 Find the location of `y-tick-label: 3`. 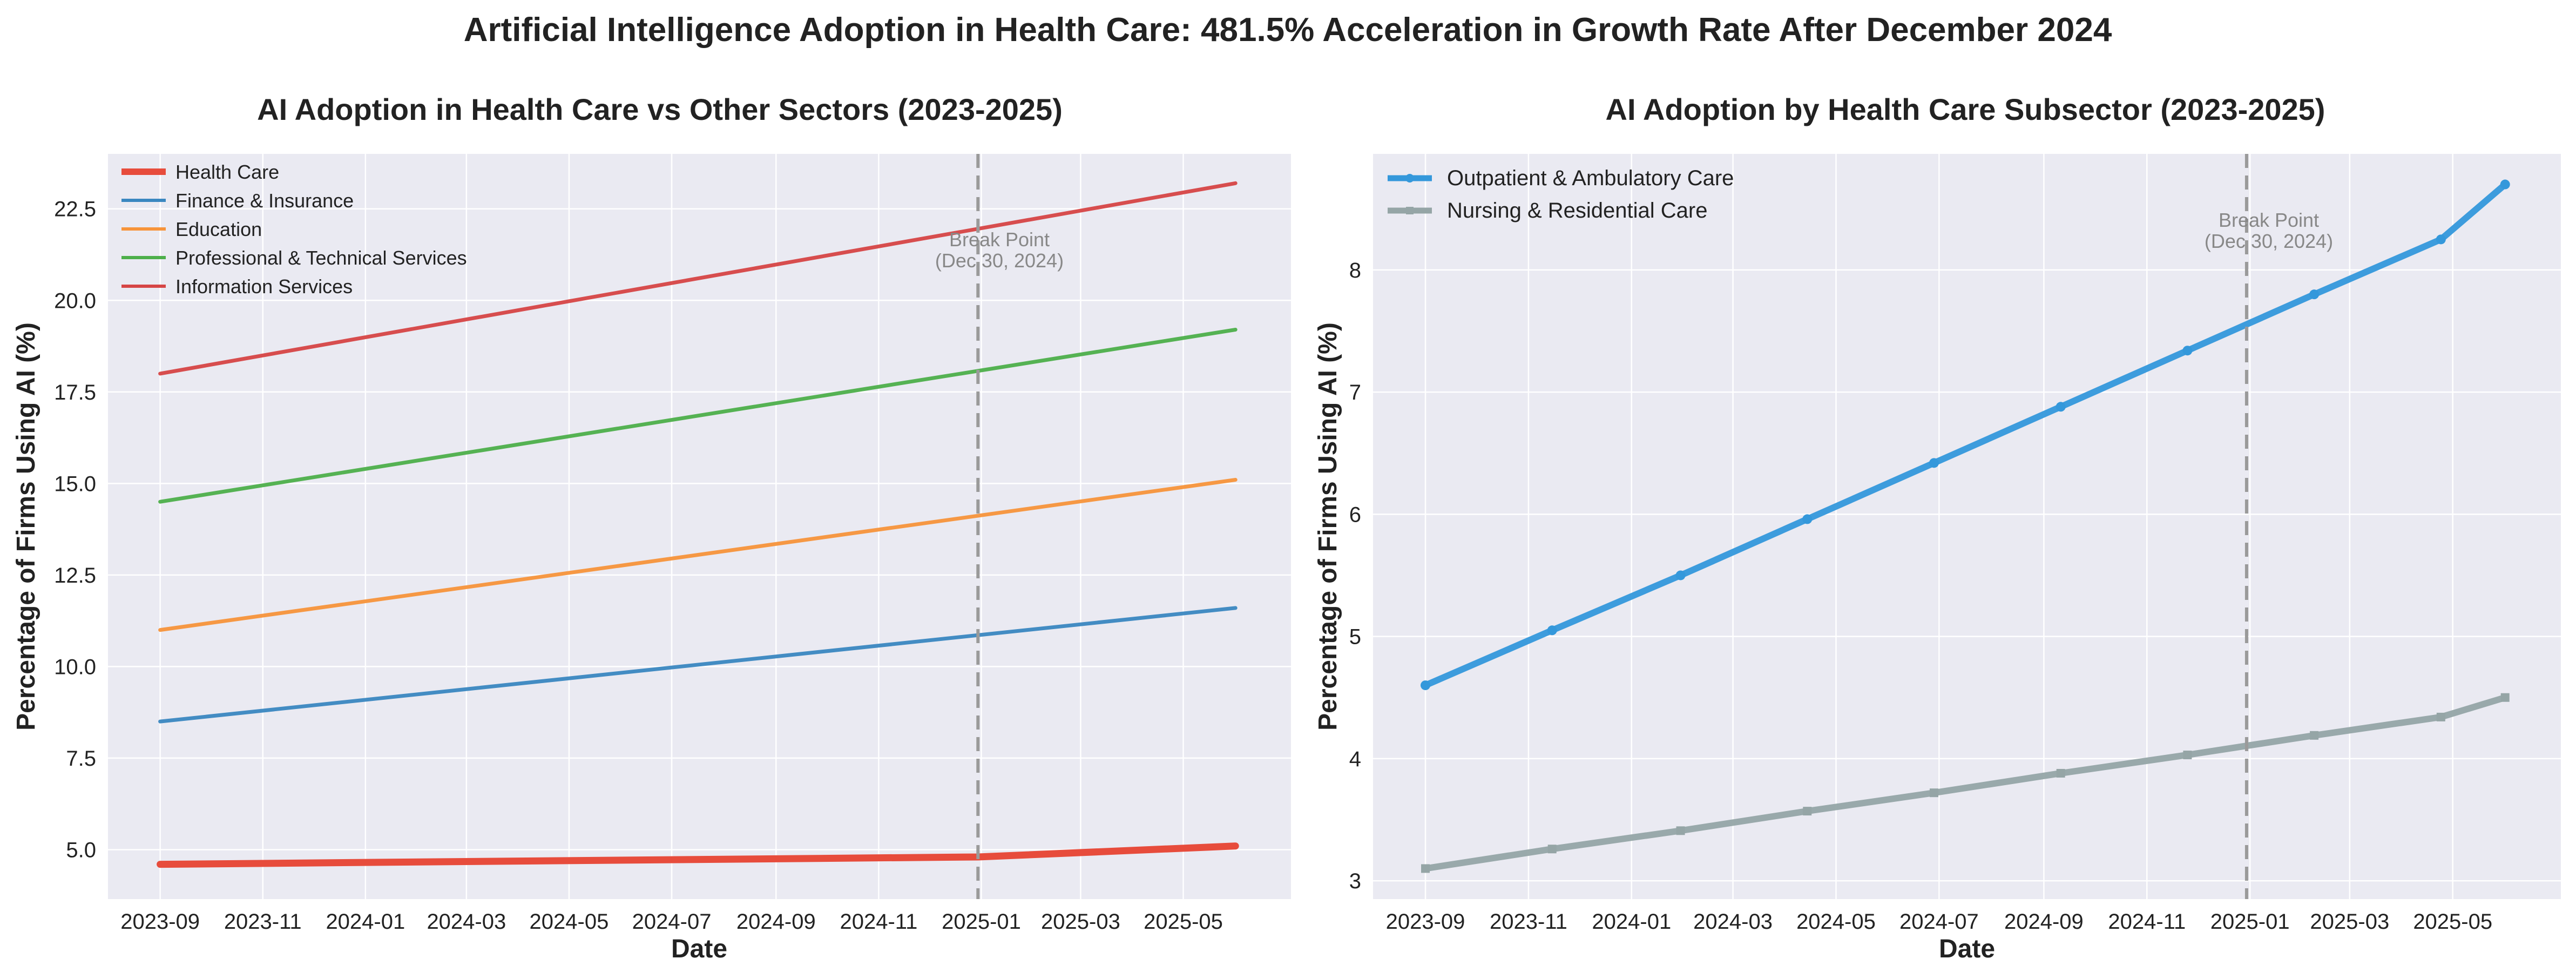

y-tick-label: 3 is located at coordinates (1355, 881).